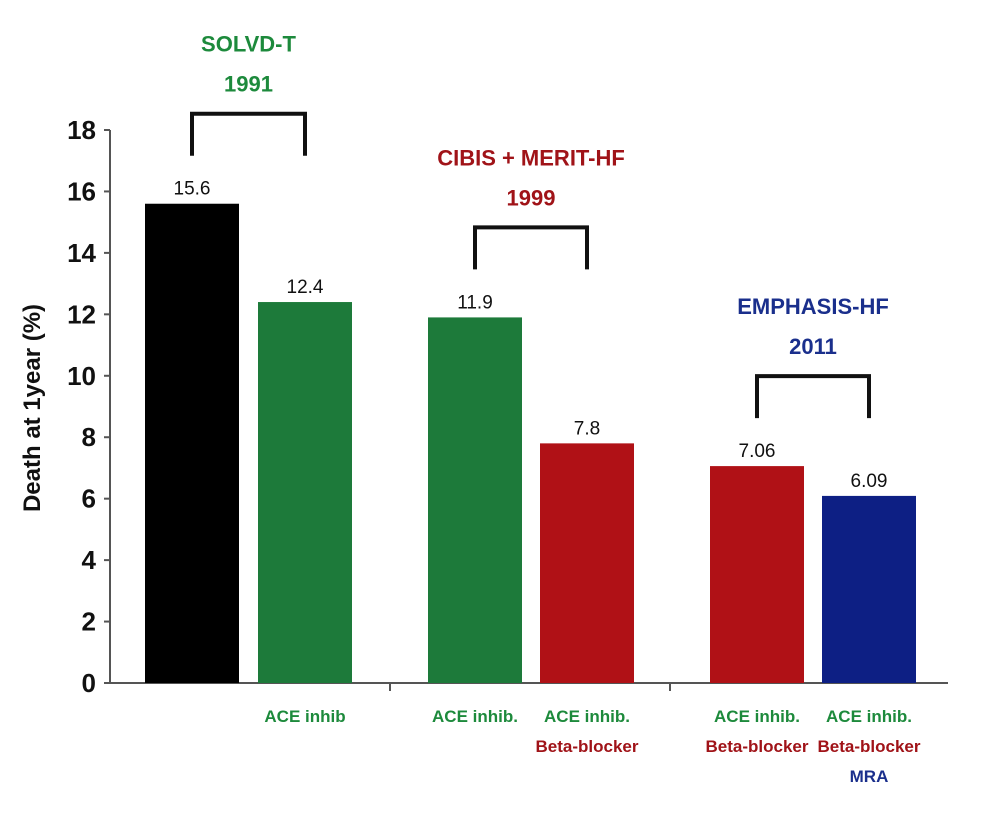  I want to click on y-tick-label: 4, so click(89, 560).